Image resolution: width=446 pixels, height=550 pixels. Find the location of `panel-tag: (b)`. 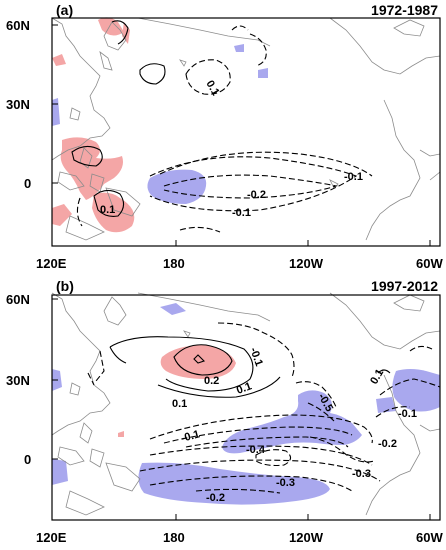

panel-tag: (b) is located at coordinates (65, 286).